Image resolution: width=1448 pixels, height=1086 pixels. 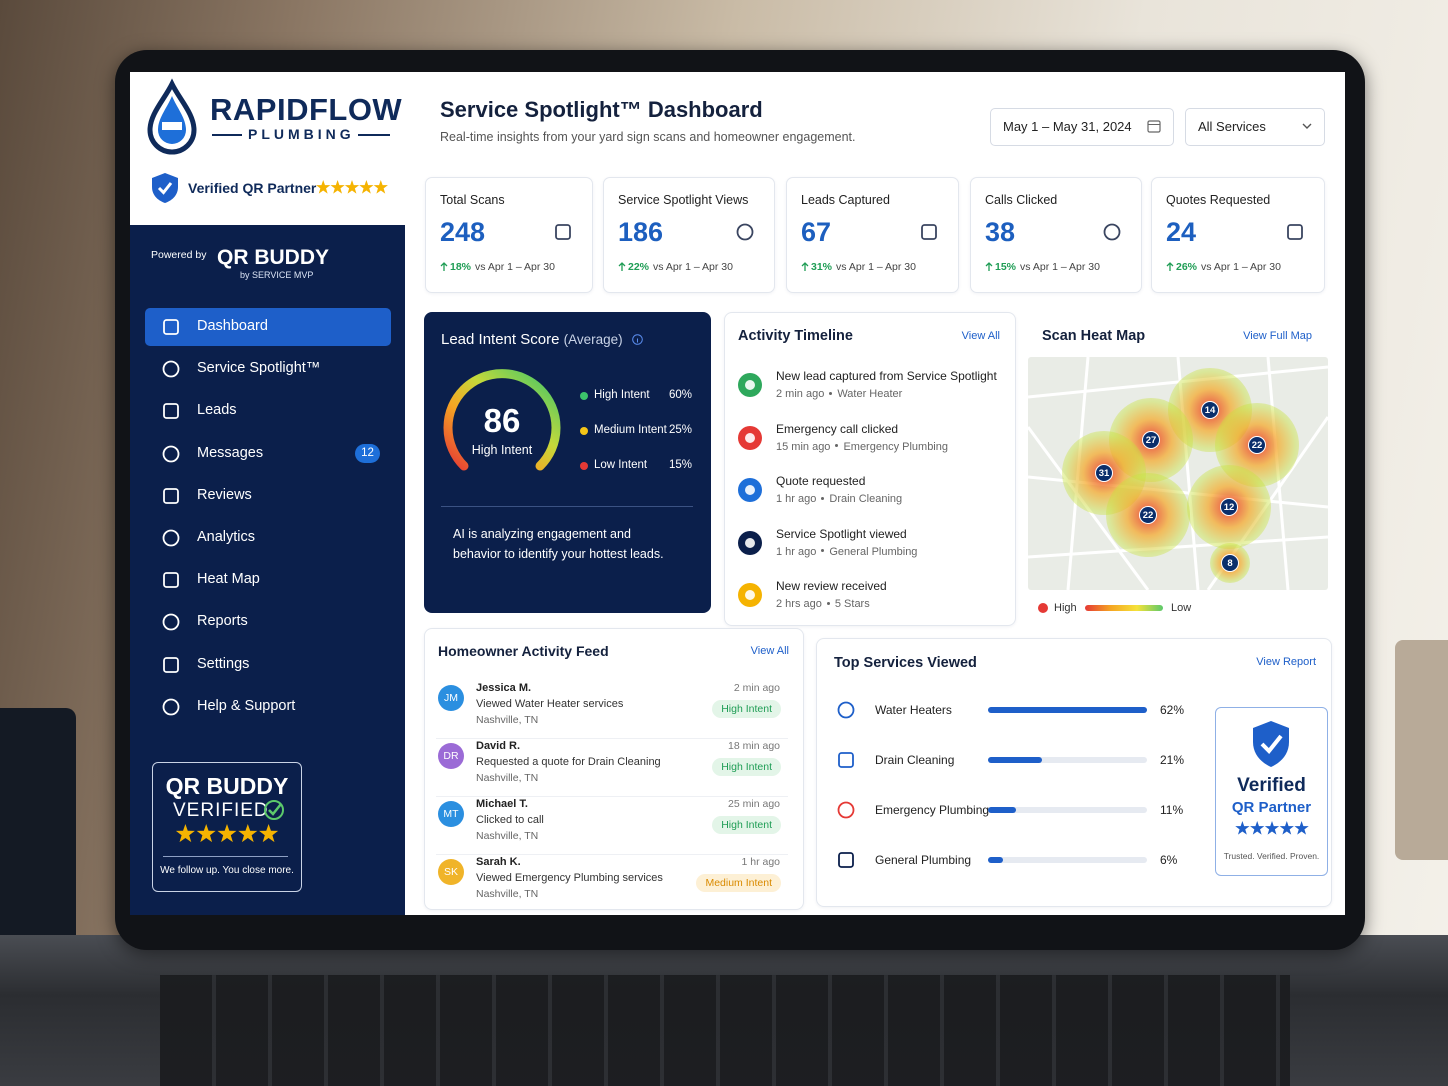 What do you see at coordinates (451, 756) in the screenshot?
I see `avatar: DR` at bounding box center [451, 756].